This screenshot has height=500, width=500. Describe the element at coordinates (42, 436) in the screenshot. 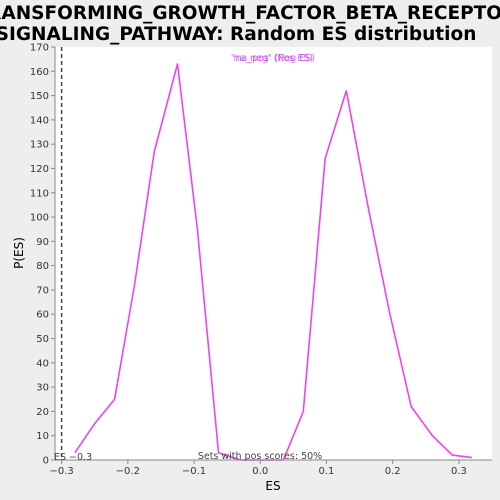

I see `y-tick-label: 10` at that location.